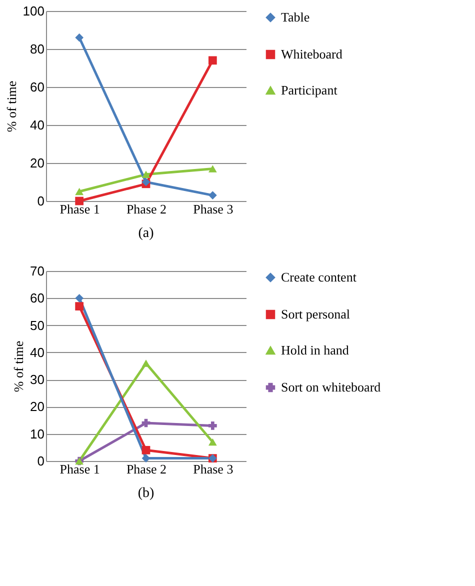 This screenshot has width=475, height=586. What do you see at coordinates (37, 271) in the screenshot?
I see `y-tick-label: 70` at bounding box center [37, 271].